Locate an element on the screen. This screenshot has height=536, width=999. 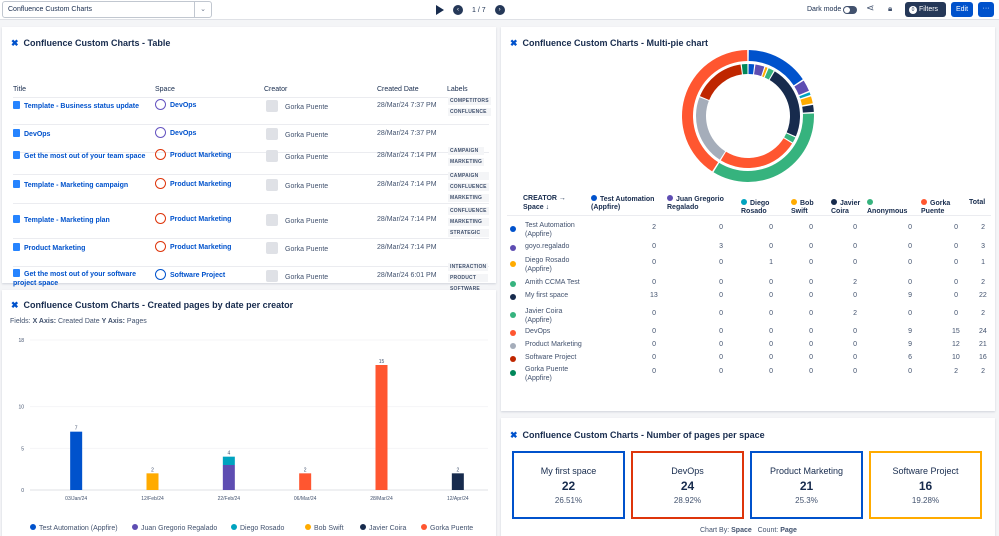
column-header: Total is located at coordinates (984, 203).